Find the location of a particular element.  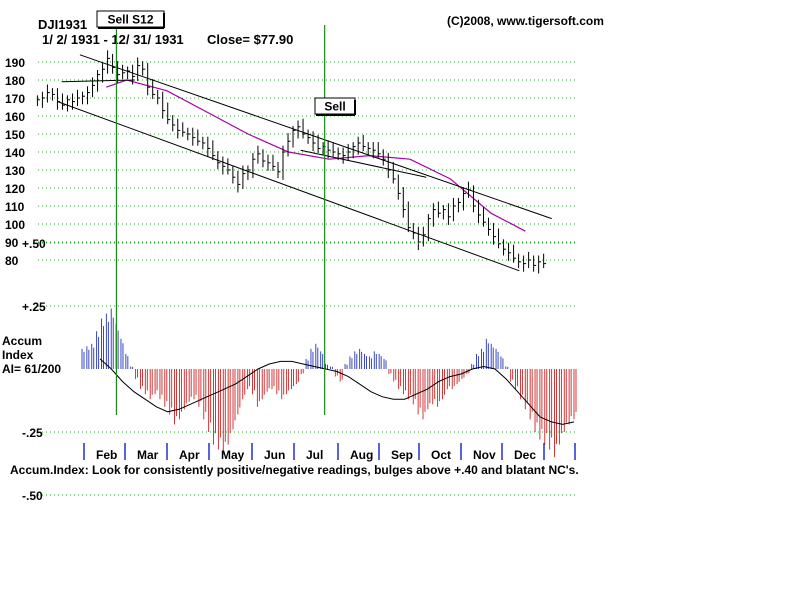

price-tick-label: 160 is located at coordinates (15, 117).